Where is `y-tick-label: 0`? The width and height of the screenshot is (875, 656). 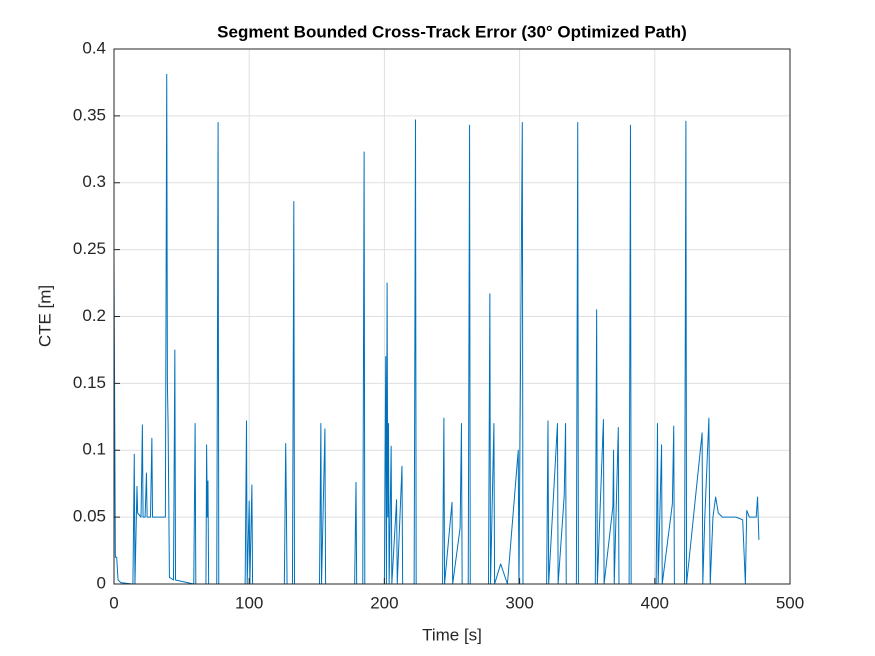 y-tick-label: 0 is located at coordinates (101, 582).